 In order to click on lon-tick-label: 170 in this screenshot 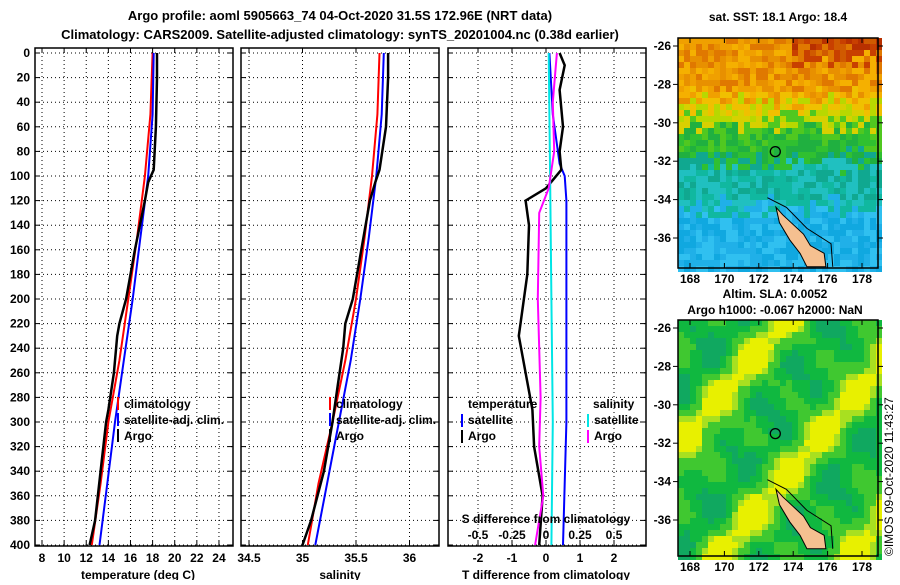, I will do `click(724, 279)`.